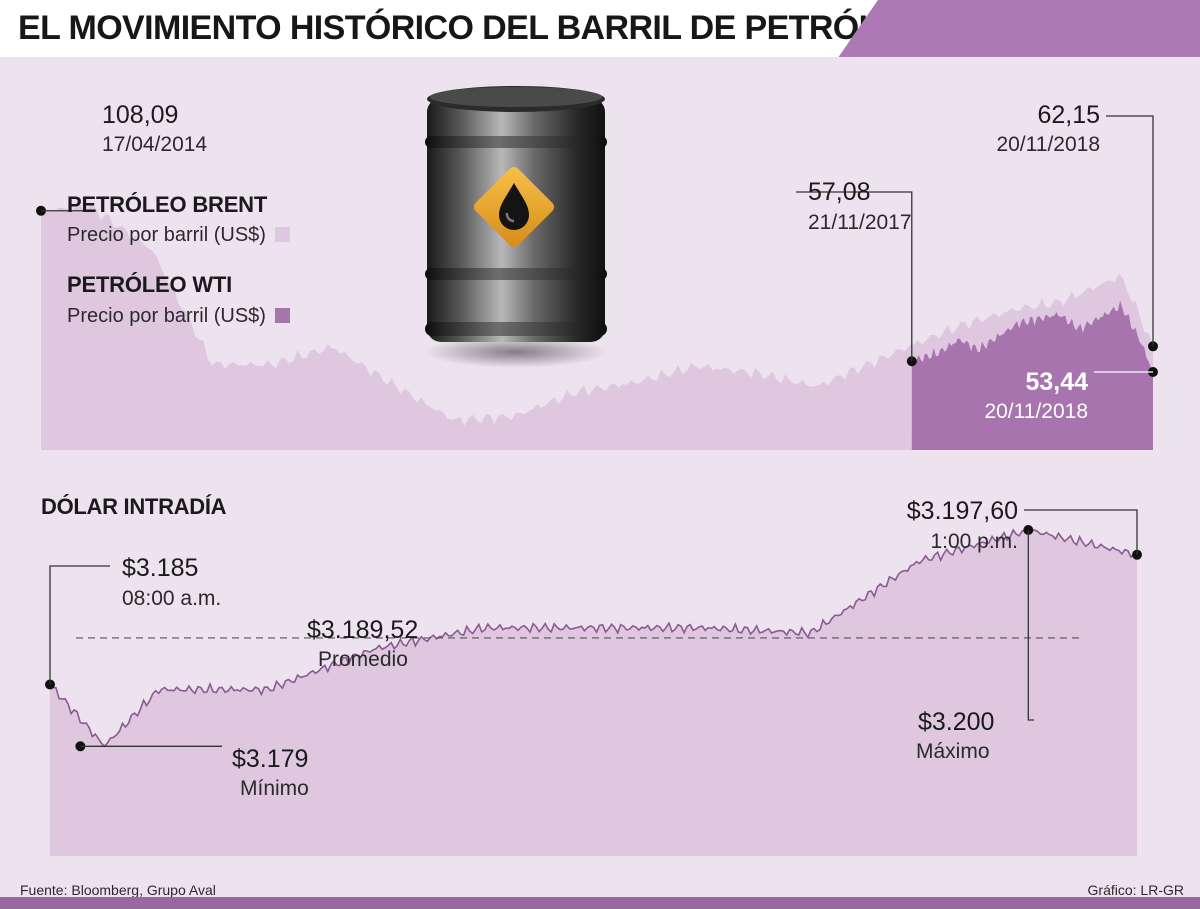 The width and height of the screenshot is (1200, 909). I want to click on brent-end-value: 62,15, so click(1068, 115).